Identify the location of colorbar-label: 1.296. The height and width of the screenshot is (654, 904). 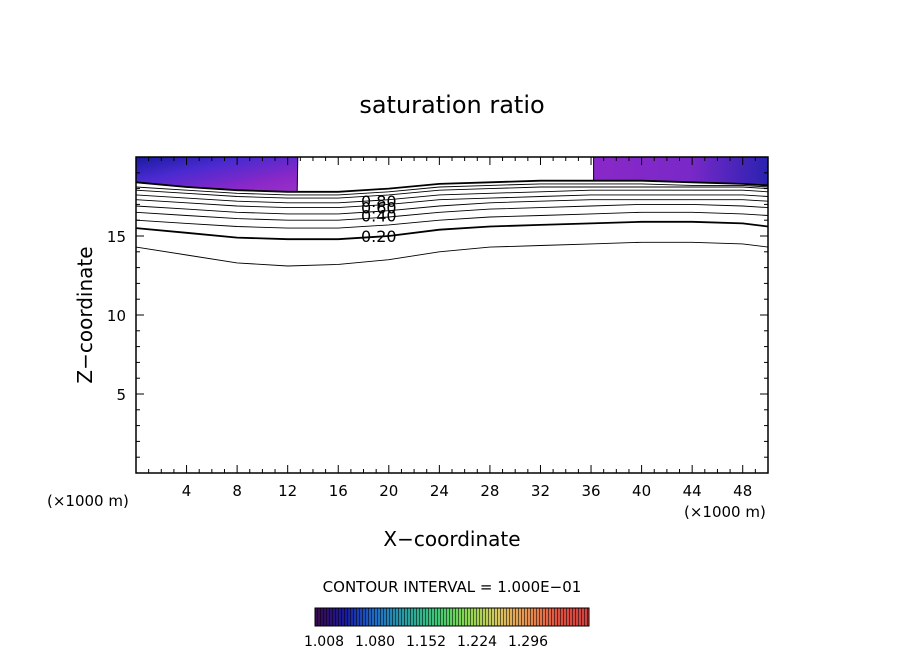
(528, 642).